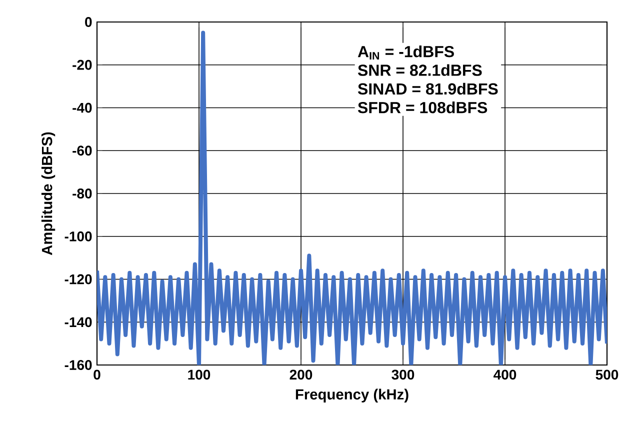 This screenshot has width=623, height=430. I want to click on x-tick-label: 300, so click(403, 375).